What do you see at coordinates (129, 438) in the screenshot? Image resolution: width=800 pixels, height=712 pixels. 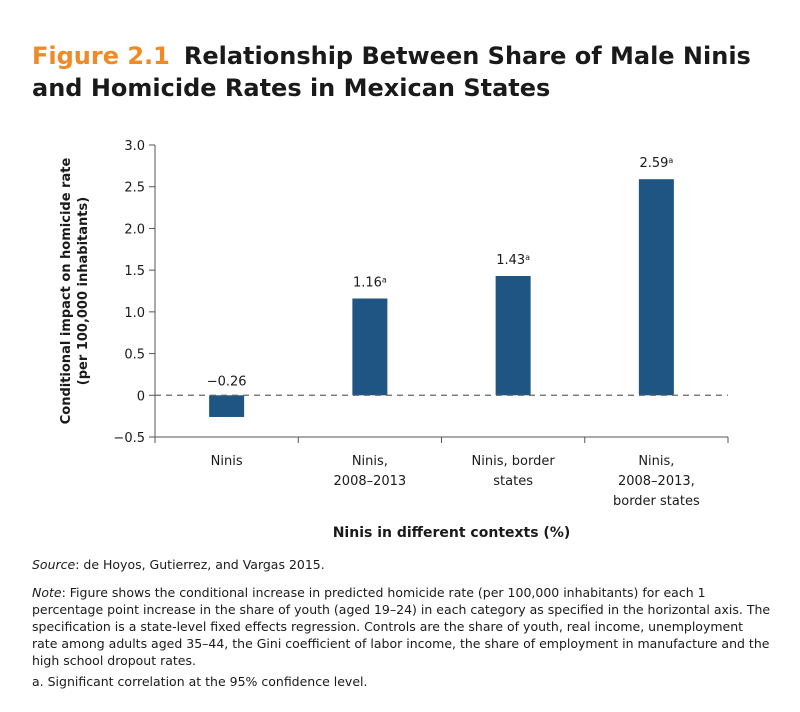 I see `y-tick-label: −0.5` at bounding box center [129, 438].